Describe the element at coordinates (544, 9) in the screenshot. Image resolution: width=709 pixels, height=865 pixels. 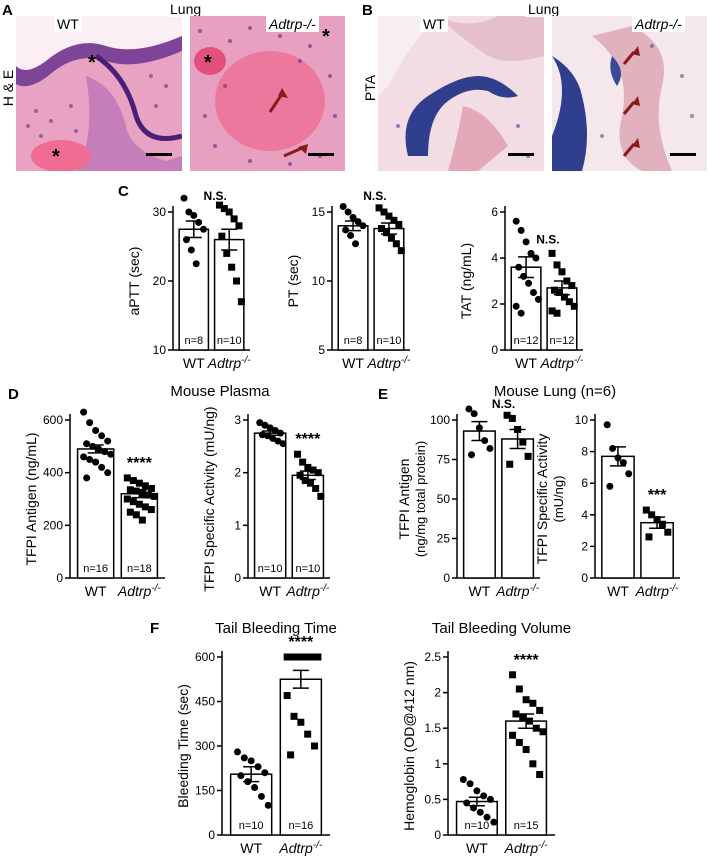
I see `pta-tissue-label: Lung` at that location.